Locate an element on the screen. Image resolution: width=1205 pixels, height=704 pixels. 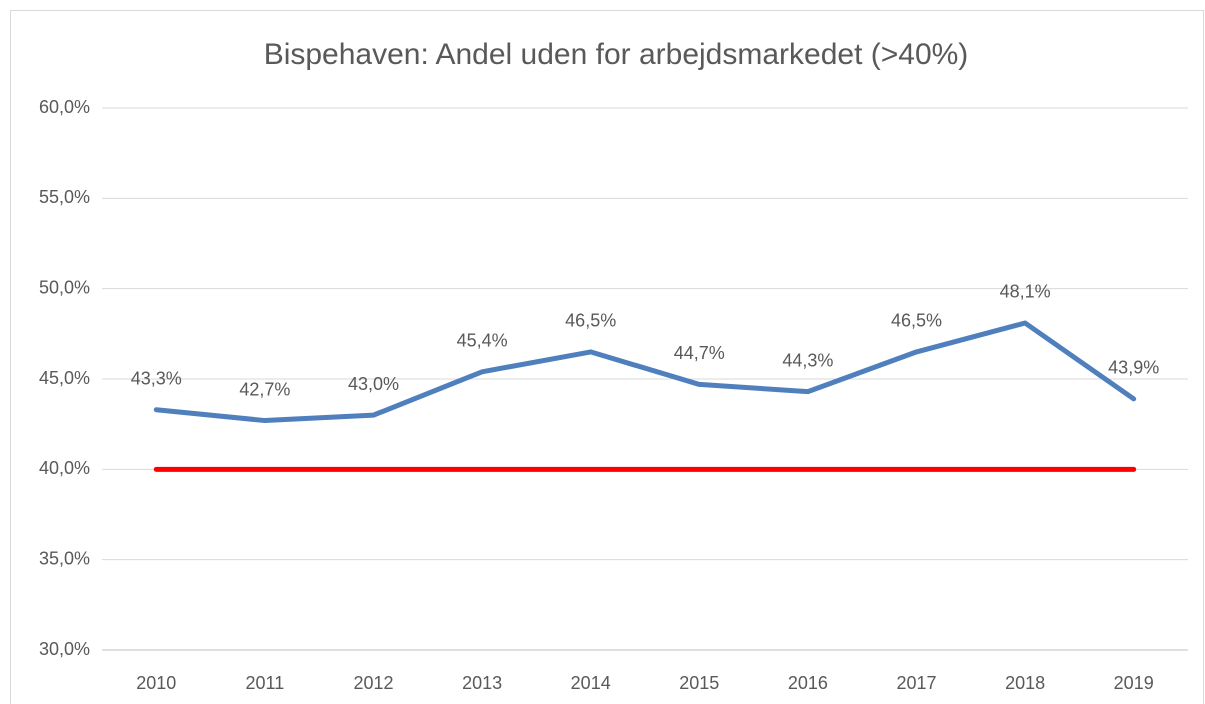
x-tick-label: 2011 is located at coordinates (265, 683).